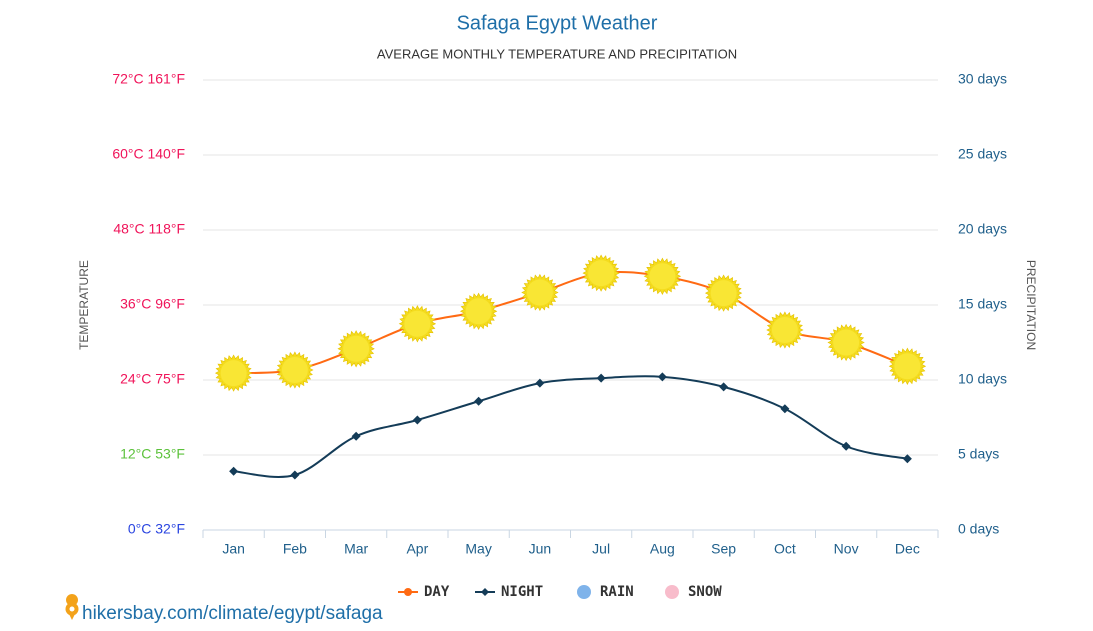  Describe the element at coordinates (785, 549) in the screenshot. I see `x-tick-label: Oct` at that location.